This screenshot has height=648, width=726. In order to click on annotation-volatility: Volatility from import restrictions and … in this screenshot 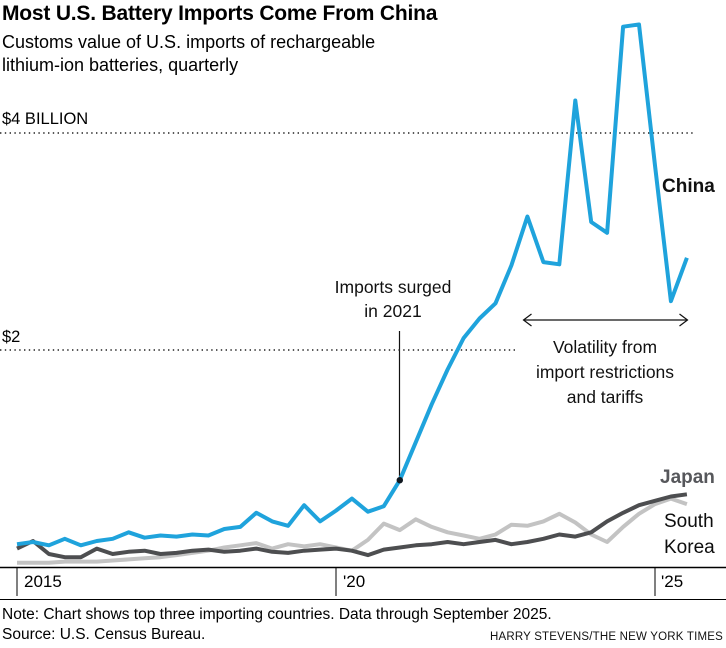, I will do `click(605, 372)`.